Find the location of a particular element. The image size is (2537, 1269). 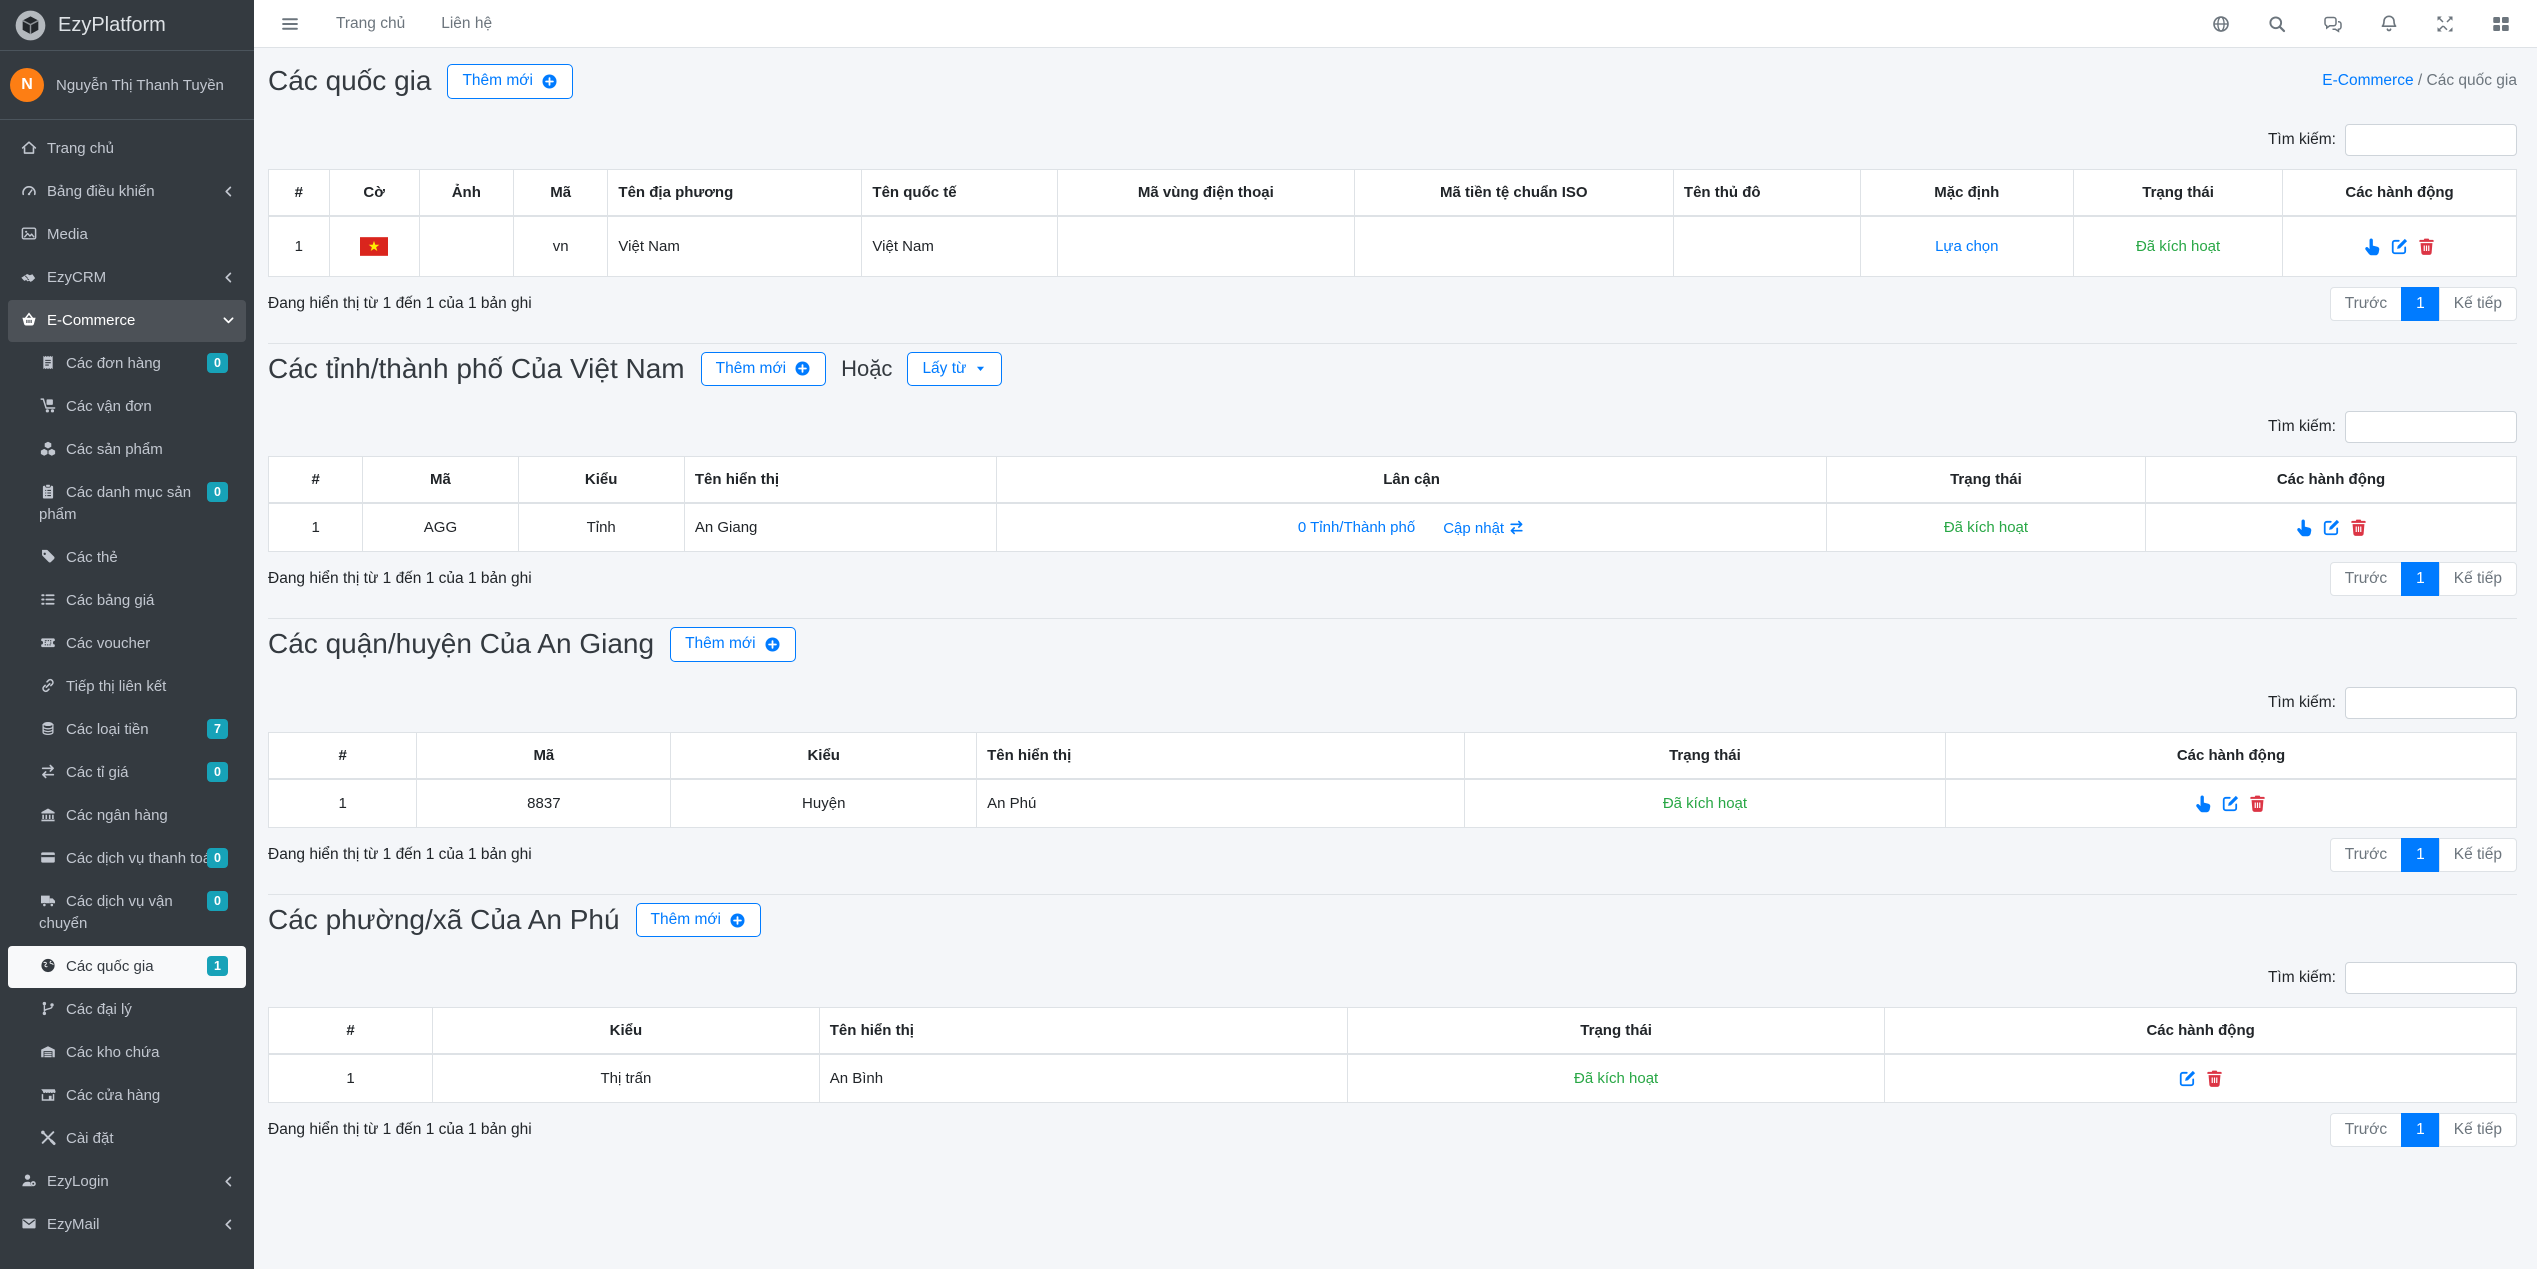

neighbors-count-link: 0 Tỉnh/Thành phố is located at coordinates (1356, 528).